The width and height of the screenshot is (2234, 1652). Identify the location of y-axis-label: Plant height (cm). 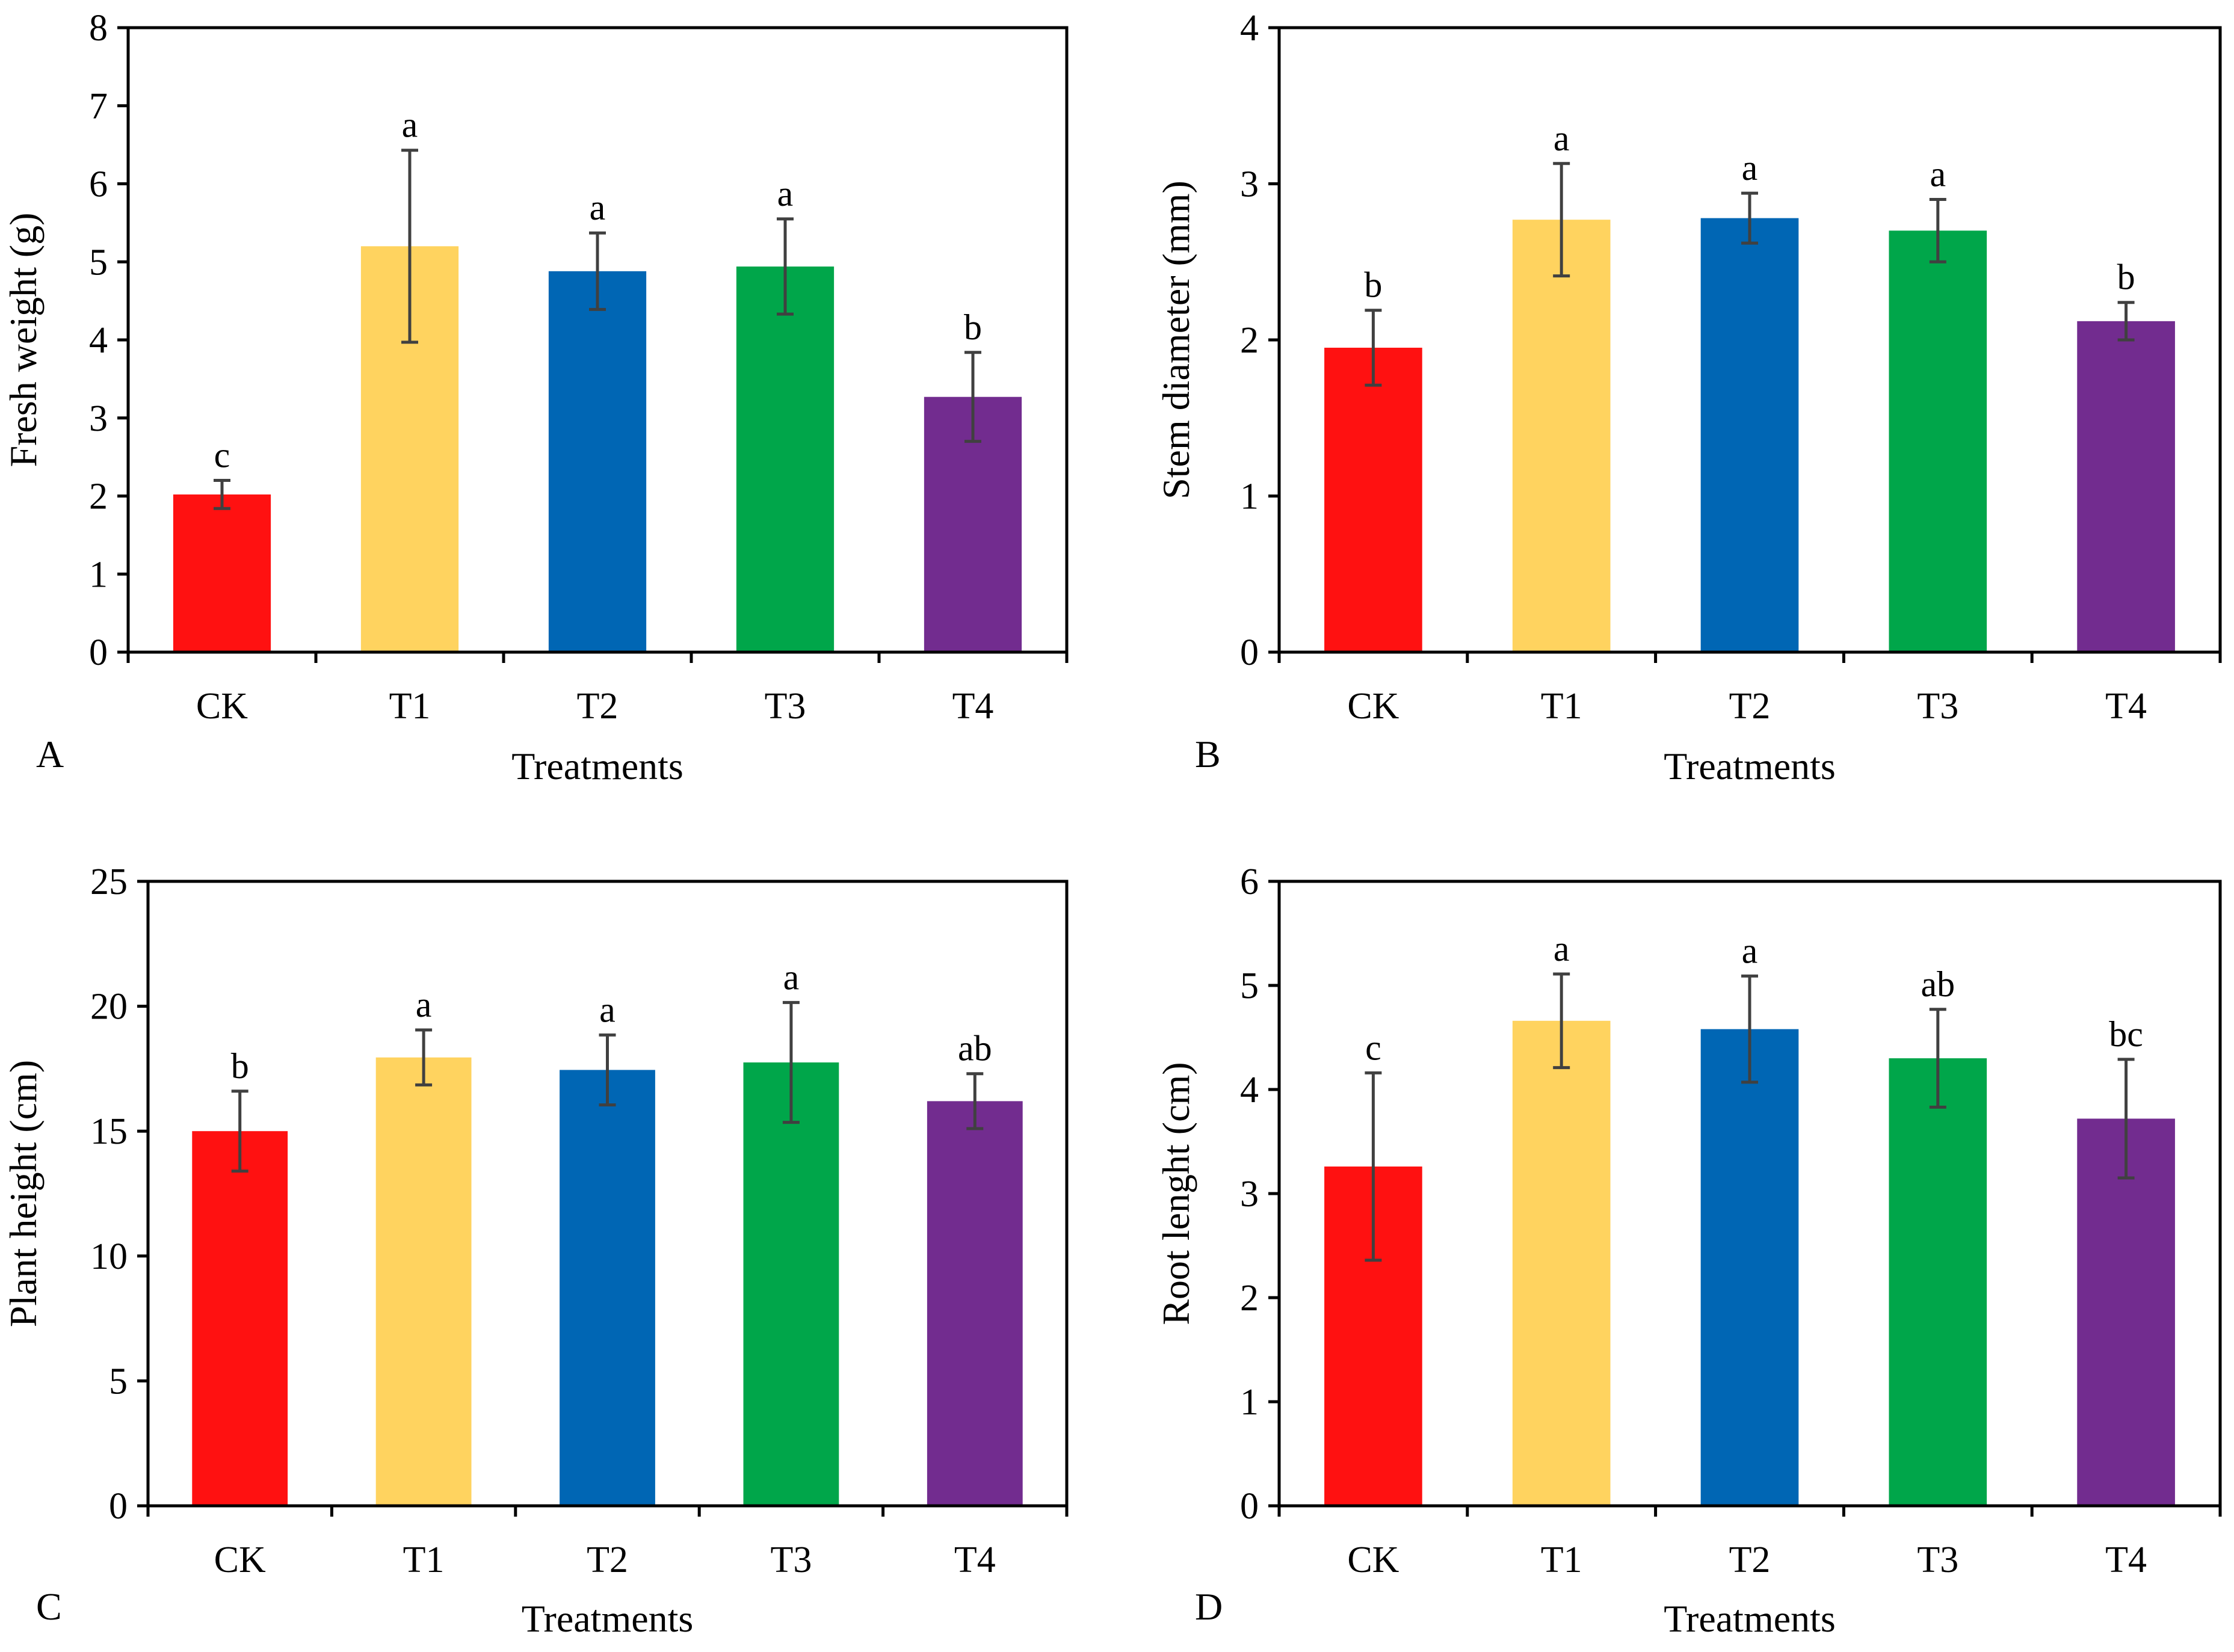
(24, 1193).